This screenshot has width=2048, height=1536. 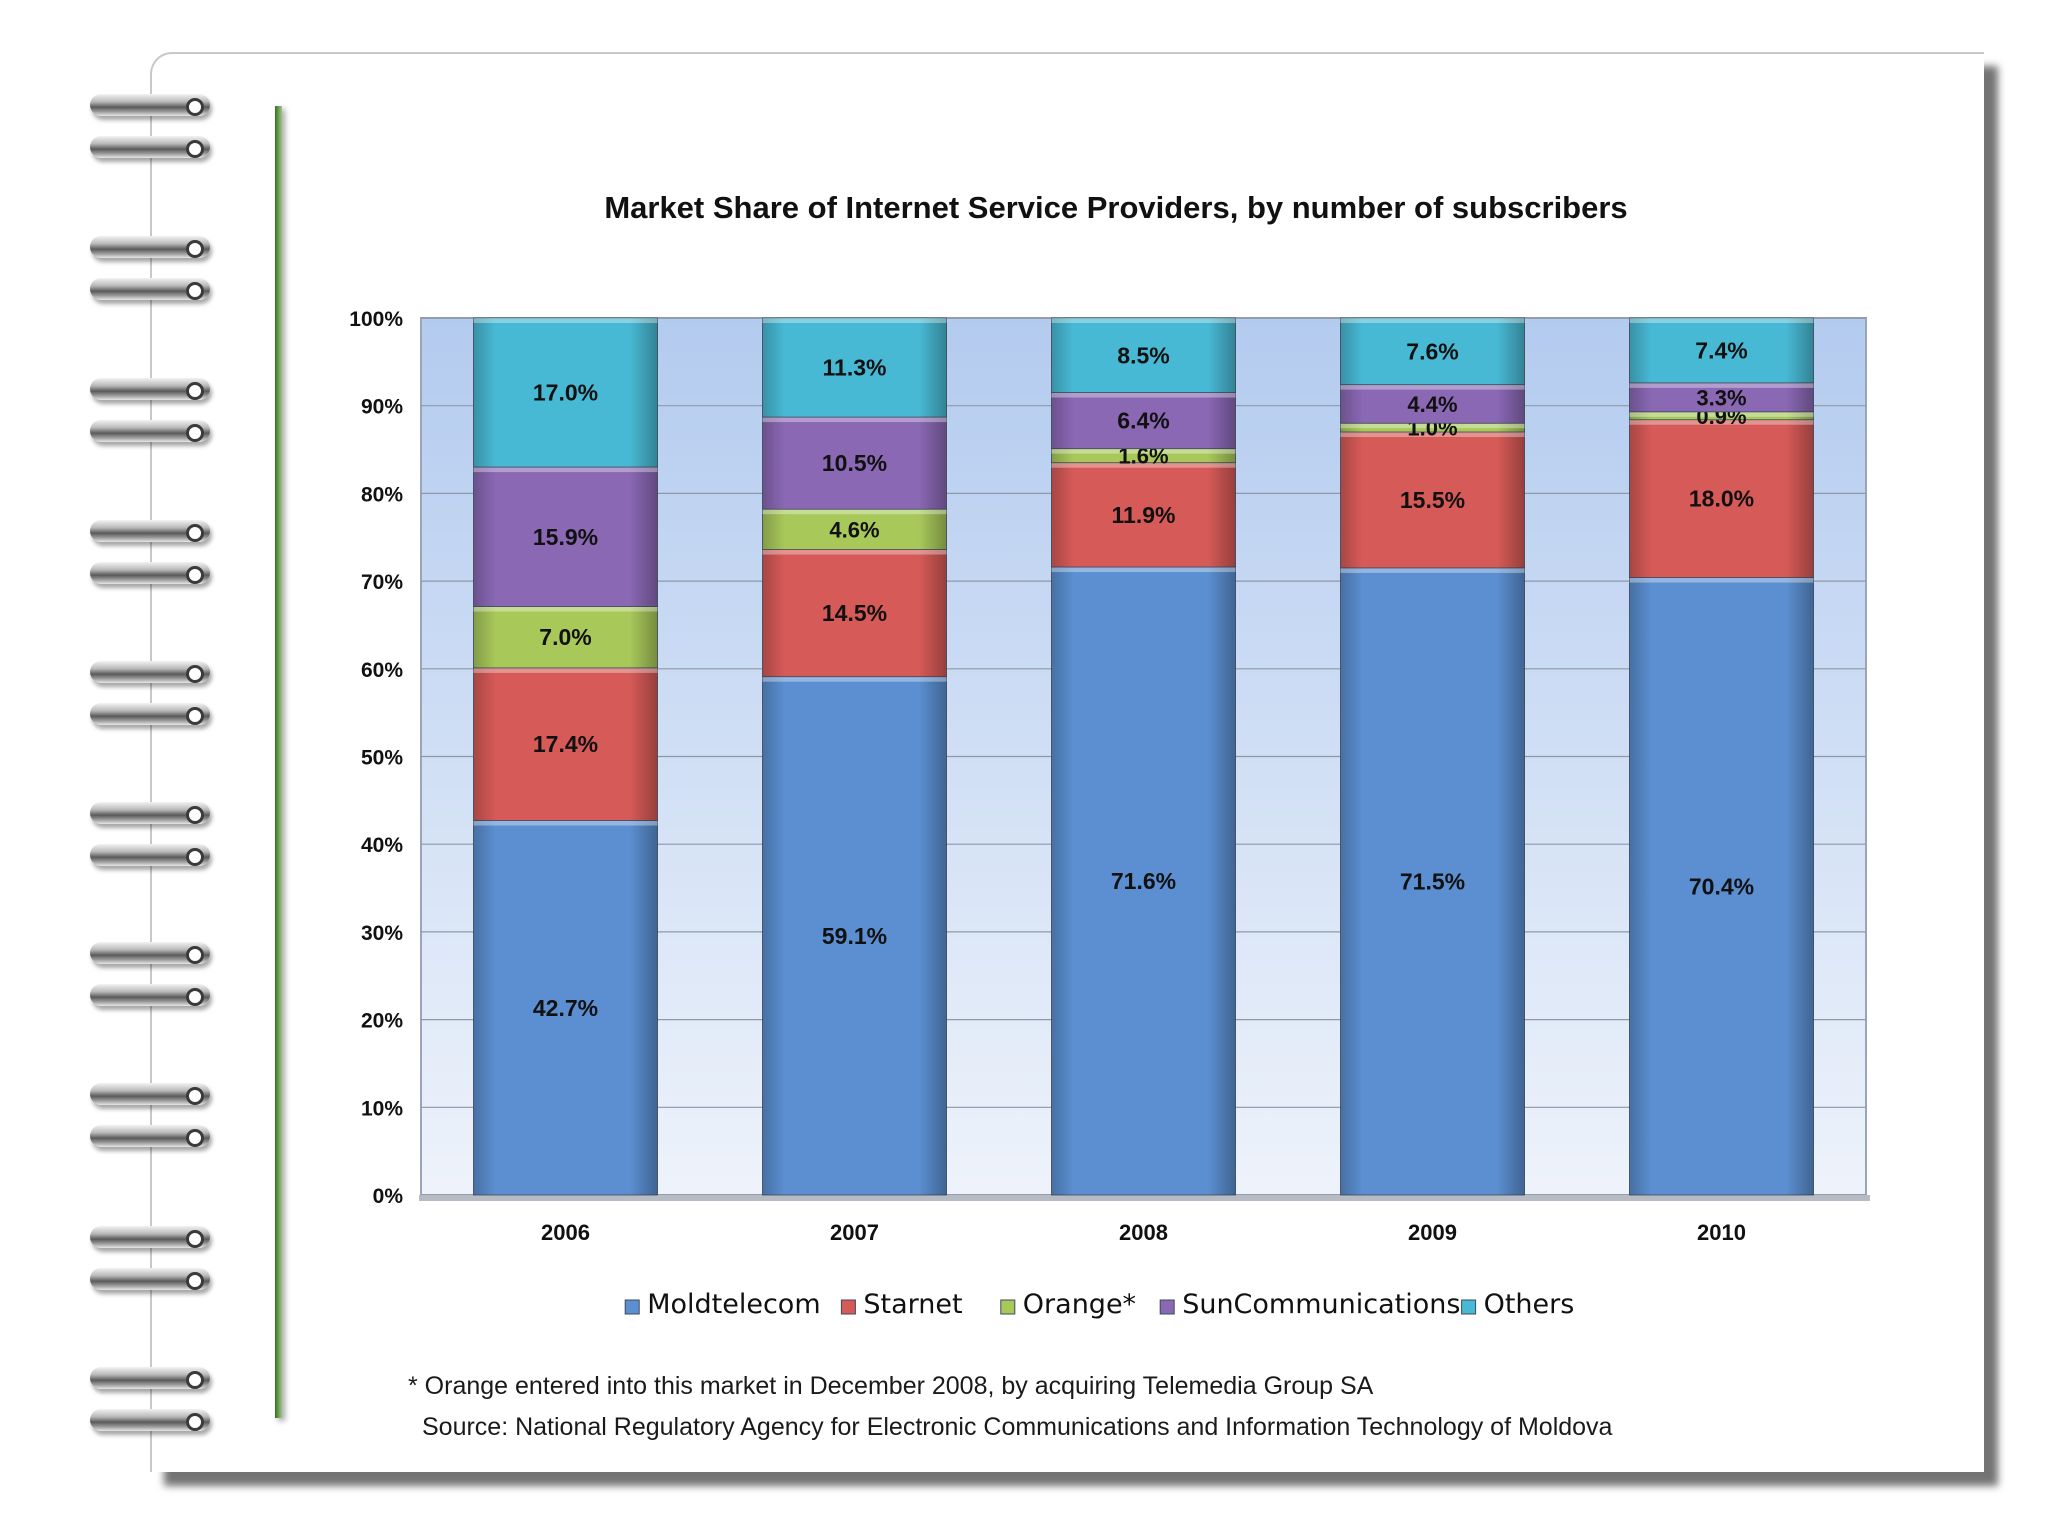 I want to click on y-tick-label: 70%, so click(x=382, y=582).